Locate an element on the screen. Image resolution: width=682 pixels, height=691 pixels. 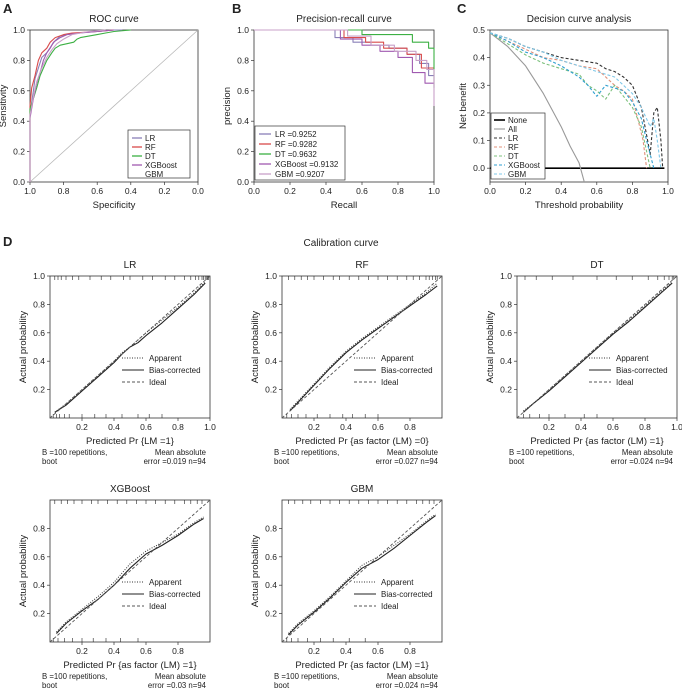
series-line-rf is located at coordinates (568, 100).